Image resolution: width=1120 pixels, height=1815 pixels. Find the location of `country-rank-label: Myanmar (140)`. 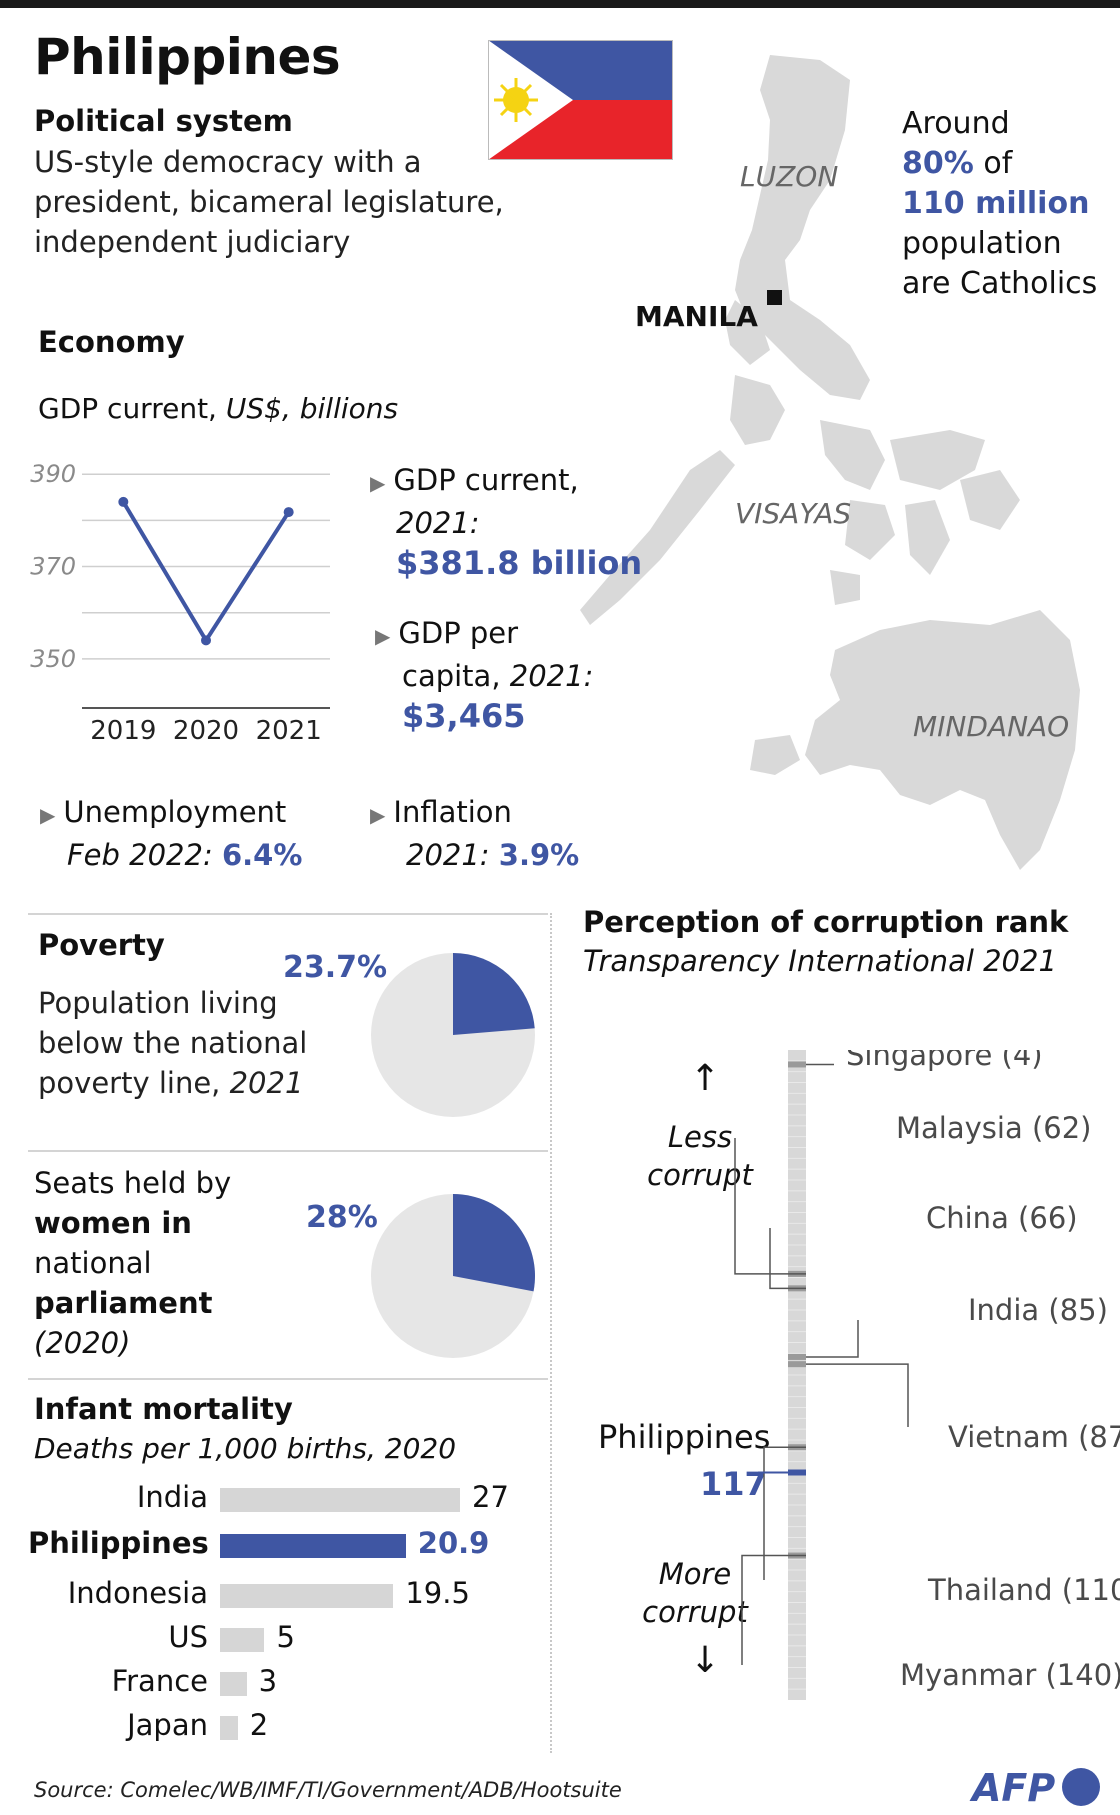

country-rank-label: Myanmar (140) is located at coordinates (1010, 1675).